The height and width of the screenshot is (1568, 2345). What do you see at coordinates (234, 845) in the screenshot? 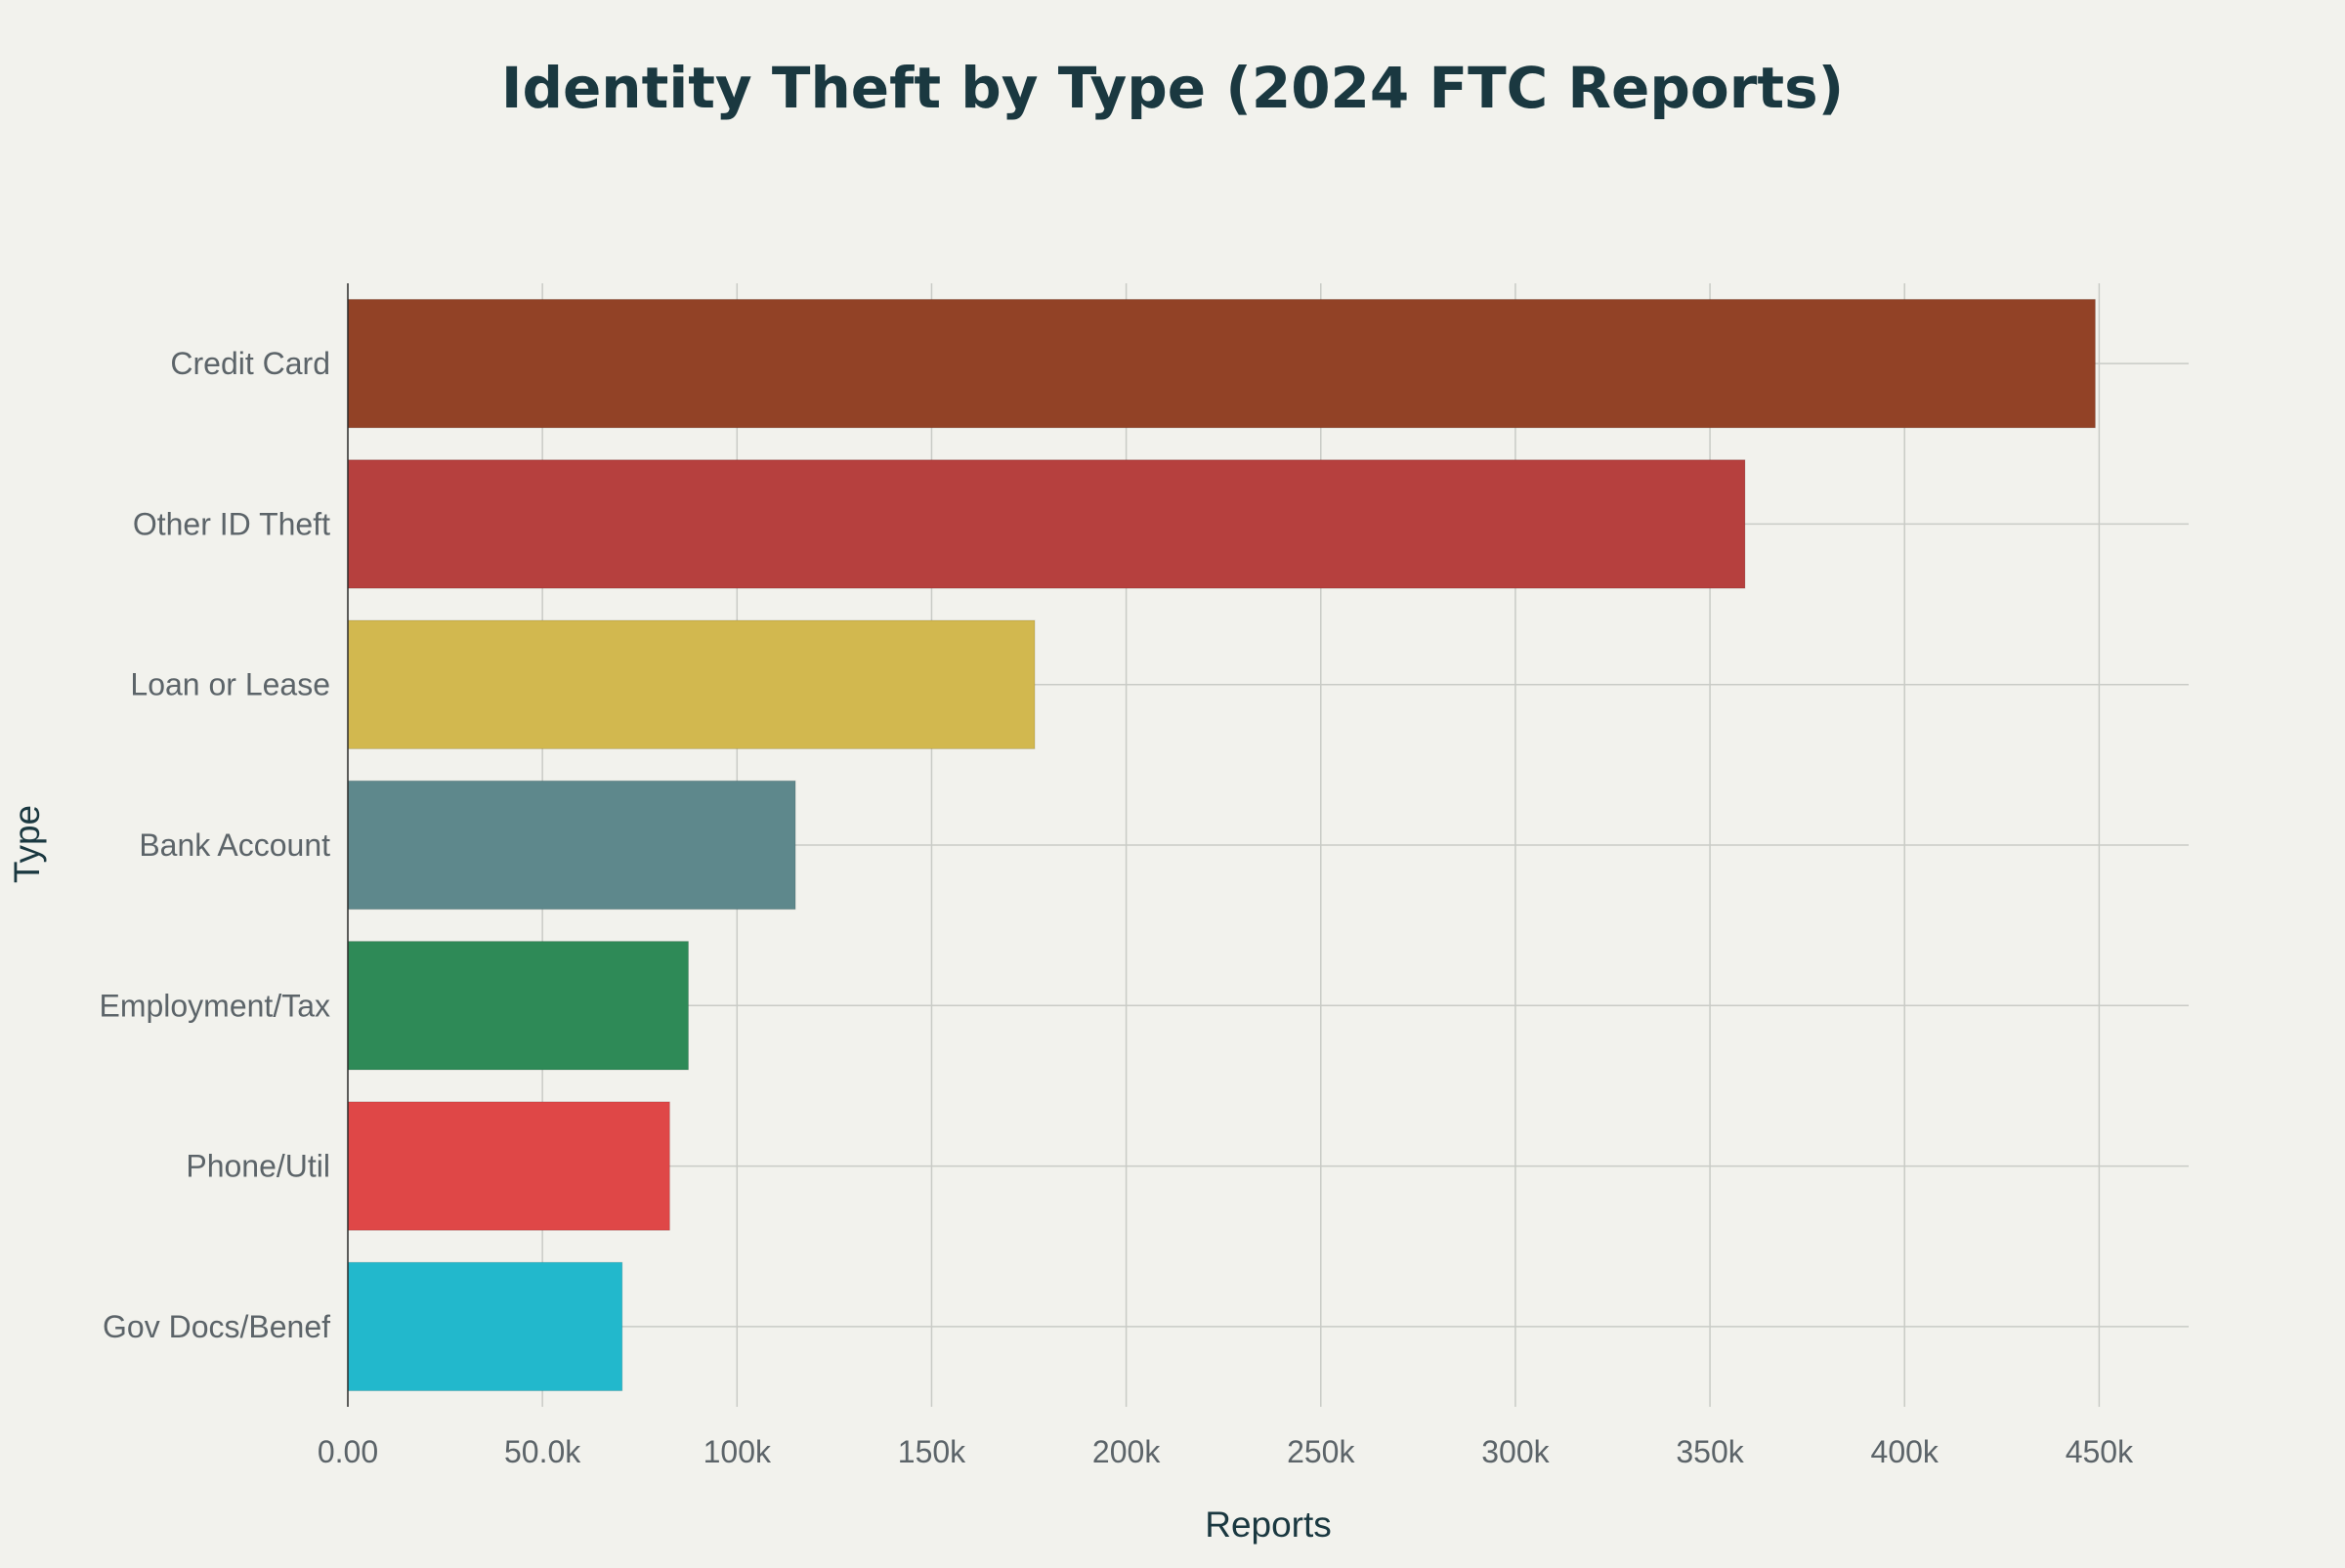
I see `y-tick-label: Bank Account` at bounding box center [234, 845].